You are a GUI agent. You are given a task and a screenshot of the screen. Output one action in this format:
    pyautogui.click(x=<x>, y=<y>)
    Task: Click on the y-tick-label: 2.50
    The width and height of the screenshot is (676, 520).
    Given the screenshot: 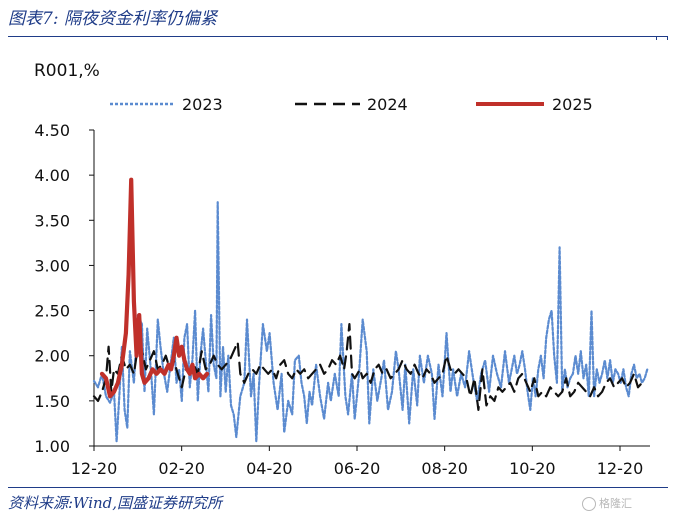 What is the action you would take?
    pyautogui.click(x=52, y=311)
    